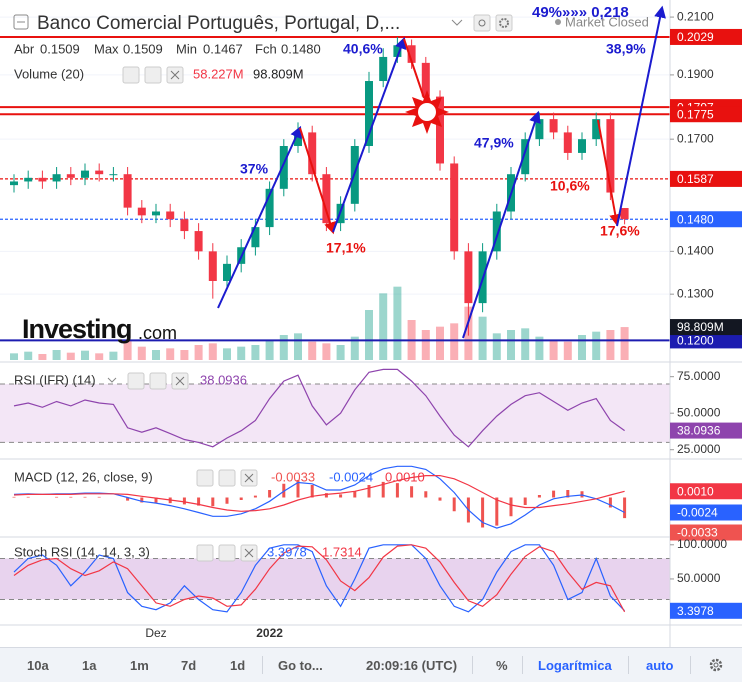 This screenshot has height=682, width=742. I want to click on clock: 20:09:16 (UTC), so click(412, 665).